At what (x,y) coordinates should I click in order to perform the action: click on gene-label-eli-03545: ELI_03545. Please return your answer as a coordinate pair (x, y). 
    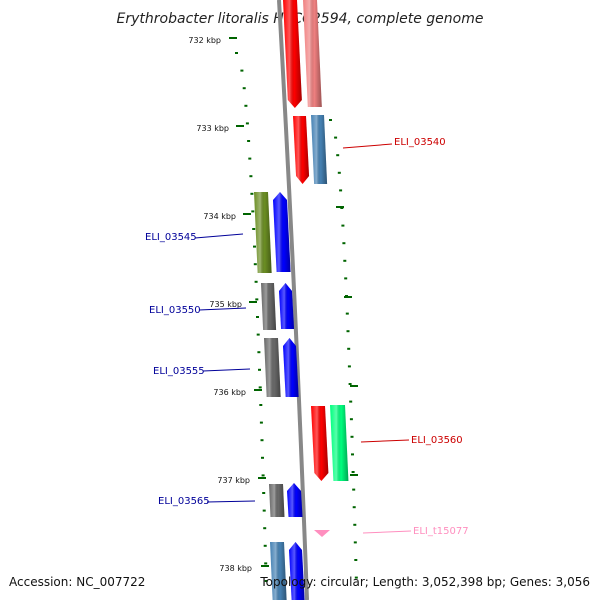
    Looking at the image, I should click on (171, 237).